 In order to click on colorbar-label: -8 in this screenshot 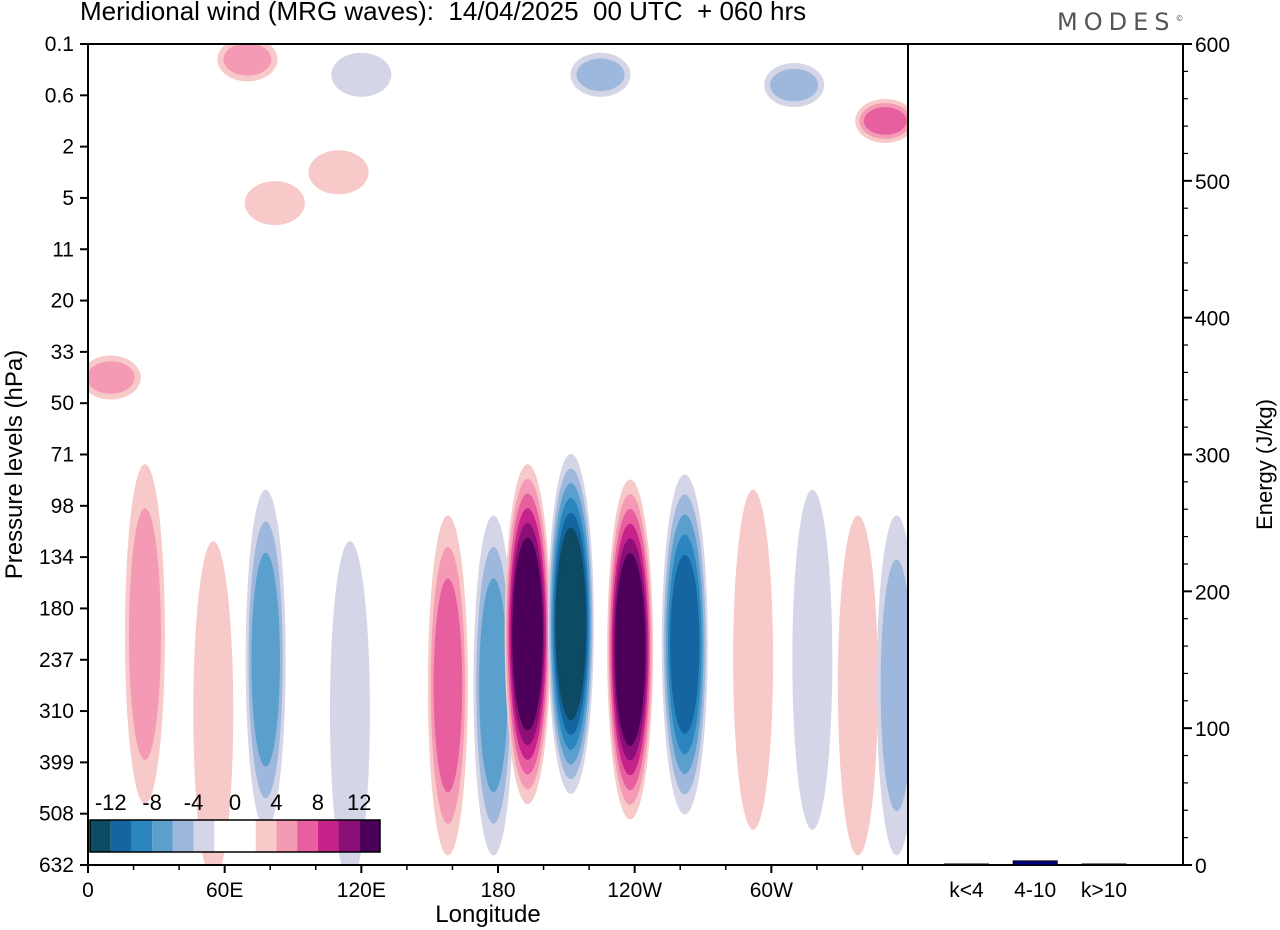, I will do `click(152, 802)`.